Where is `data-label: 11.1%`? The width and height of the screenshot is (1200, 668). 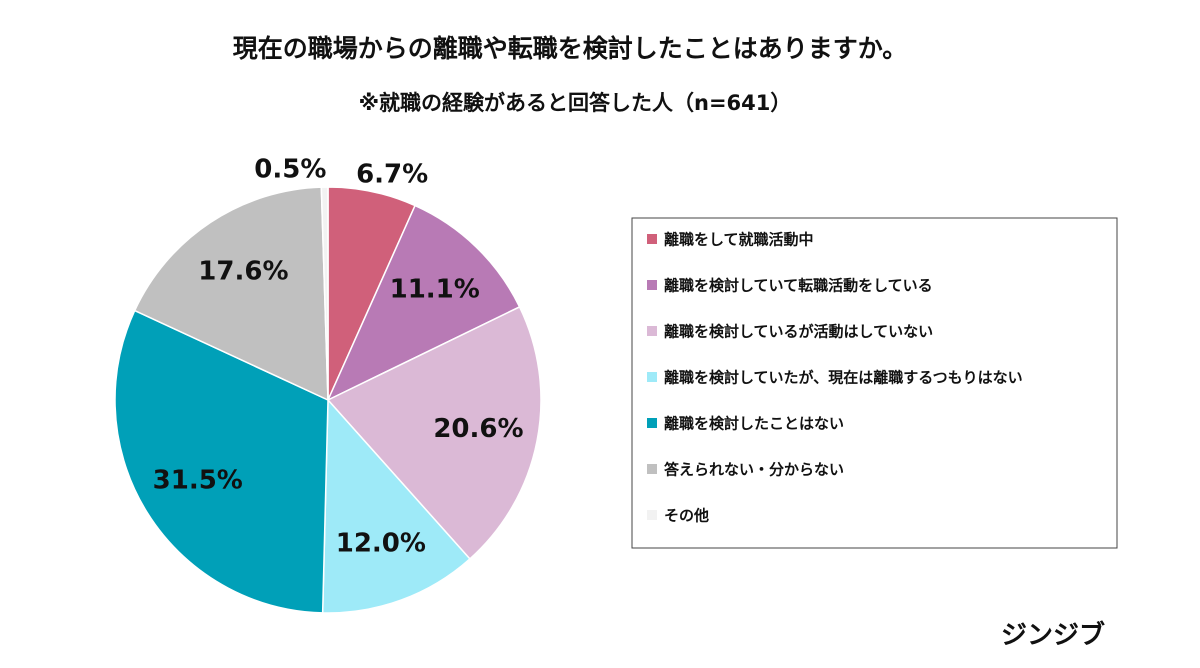 data-label: 11.1% is located at coordinates (435, 289).